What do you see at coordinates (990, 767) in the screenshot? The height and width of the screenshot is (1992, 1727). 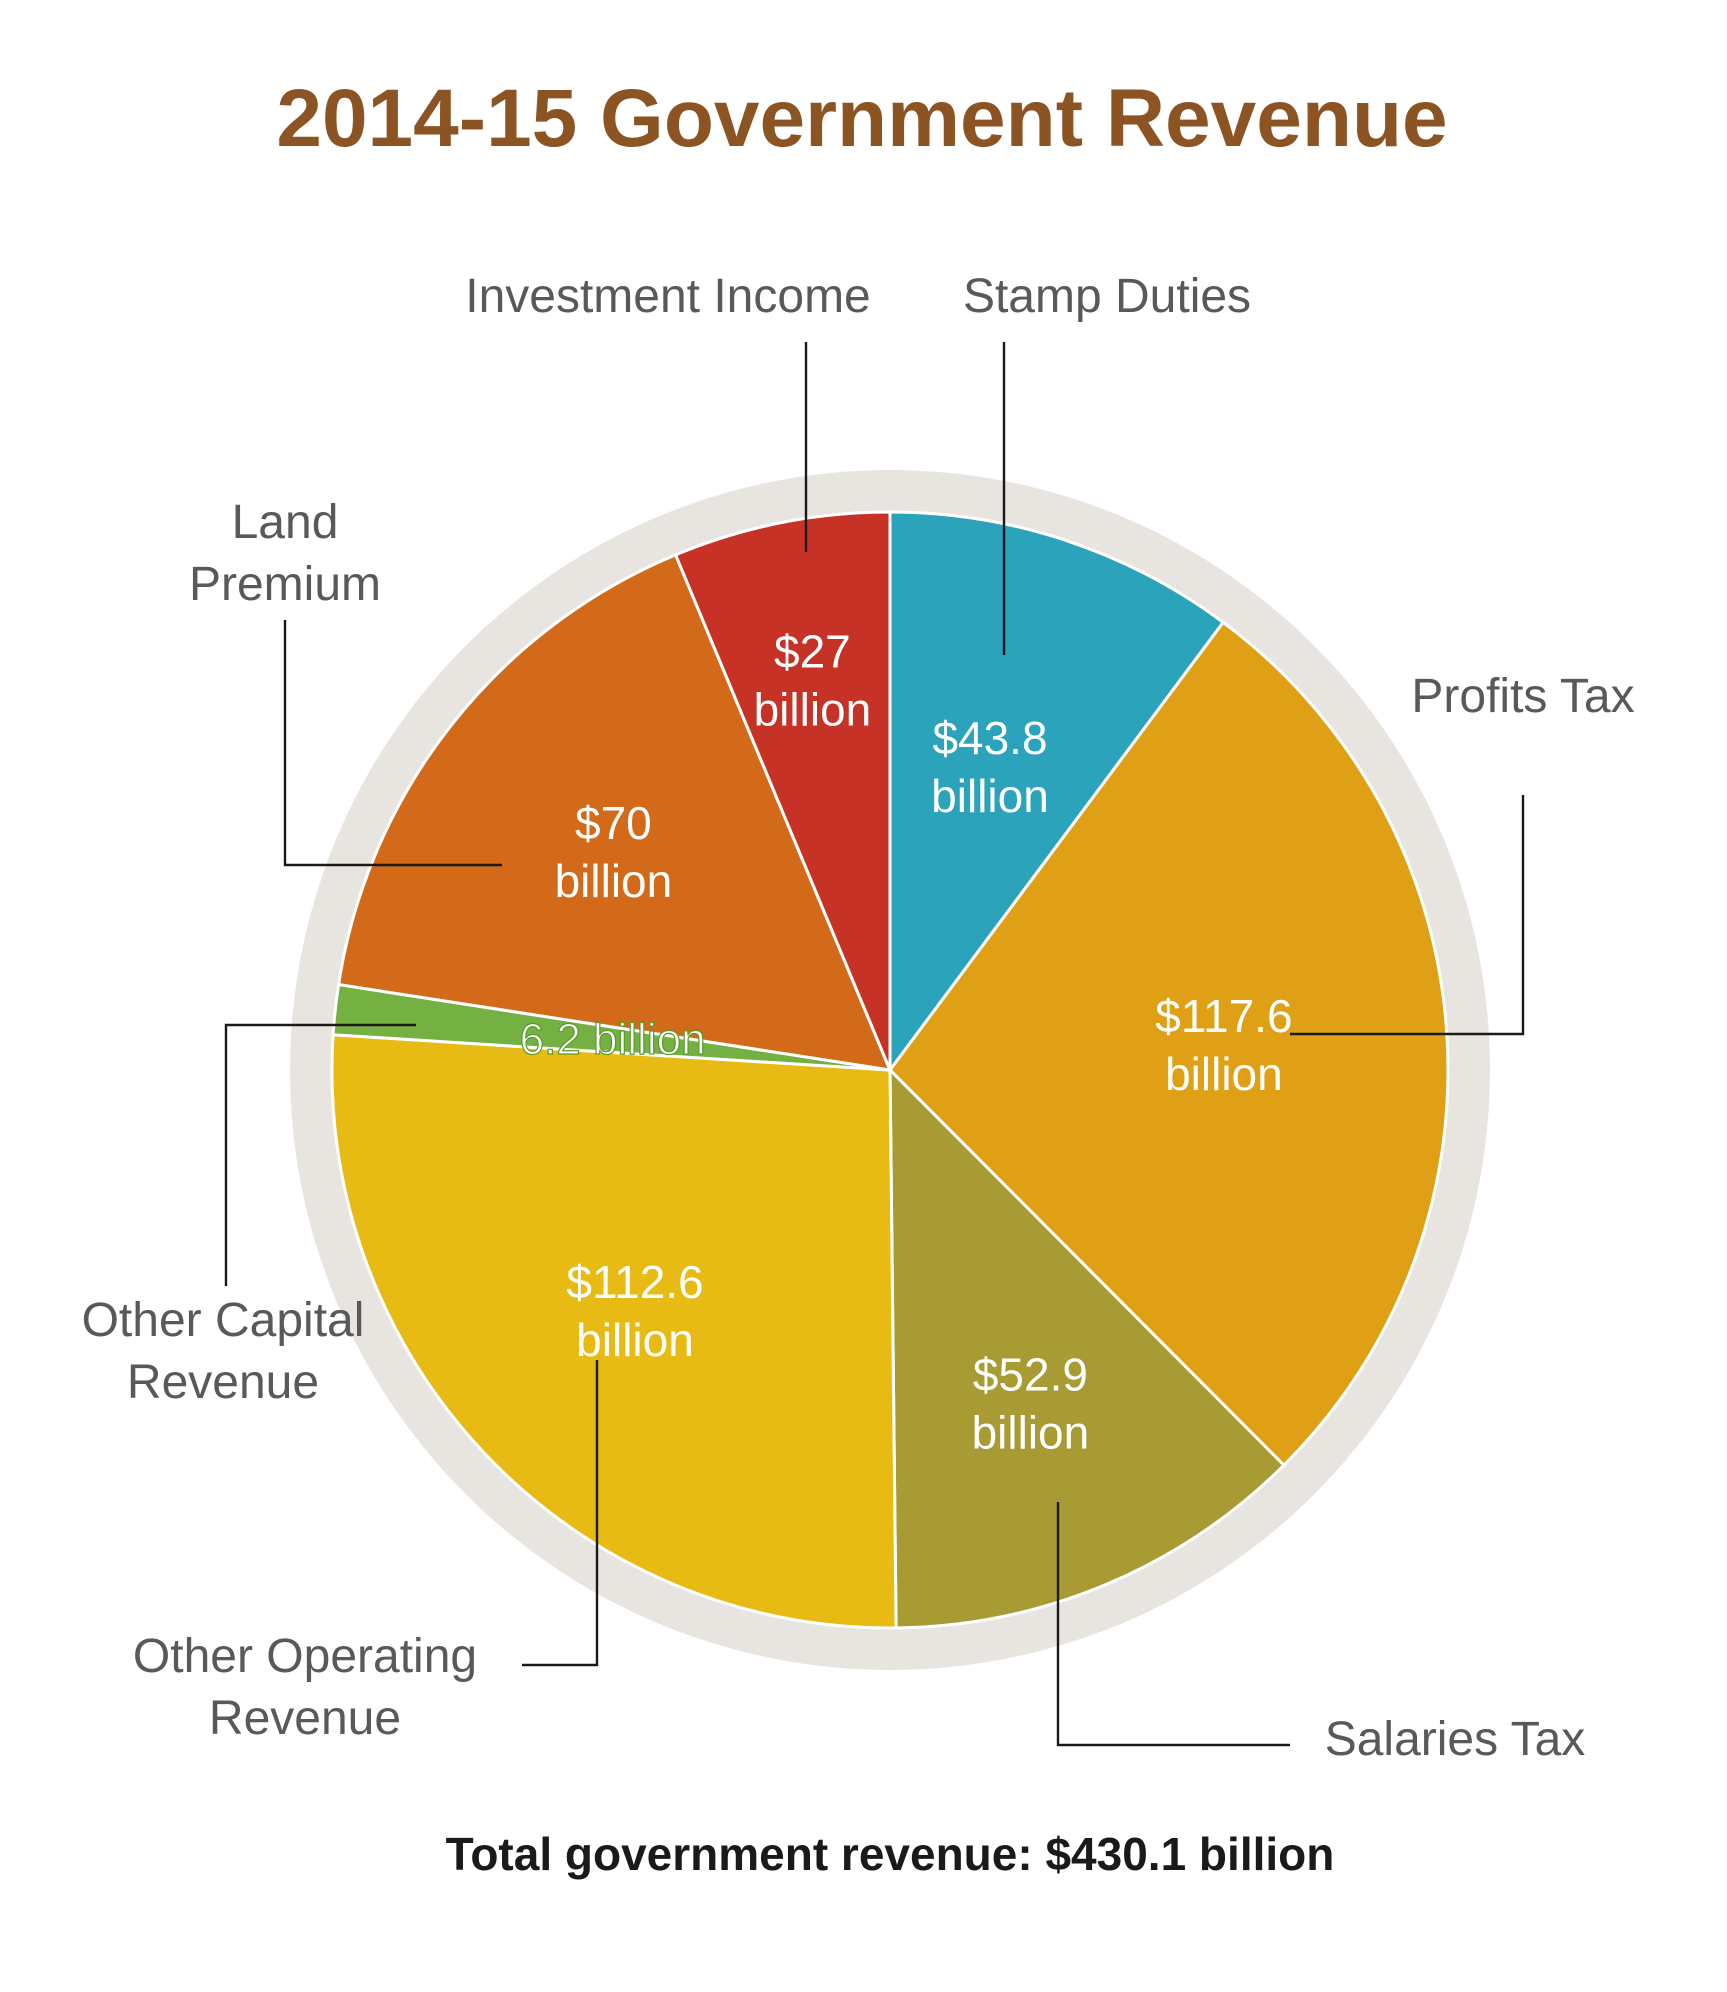 I see `value-label-stamp-duties: $43.8 billion` at bounding box center [990, 767].